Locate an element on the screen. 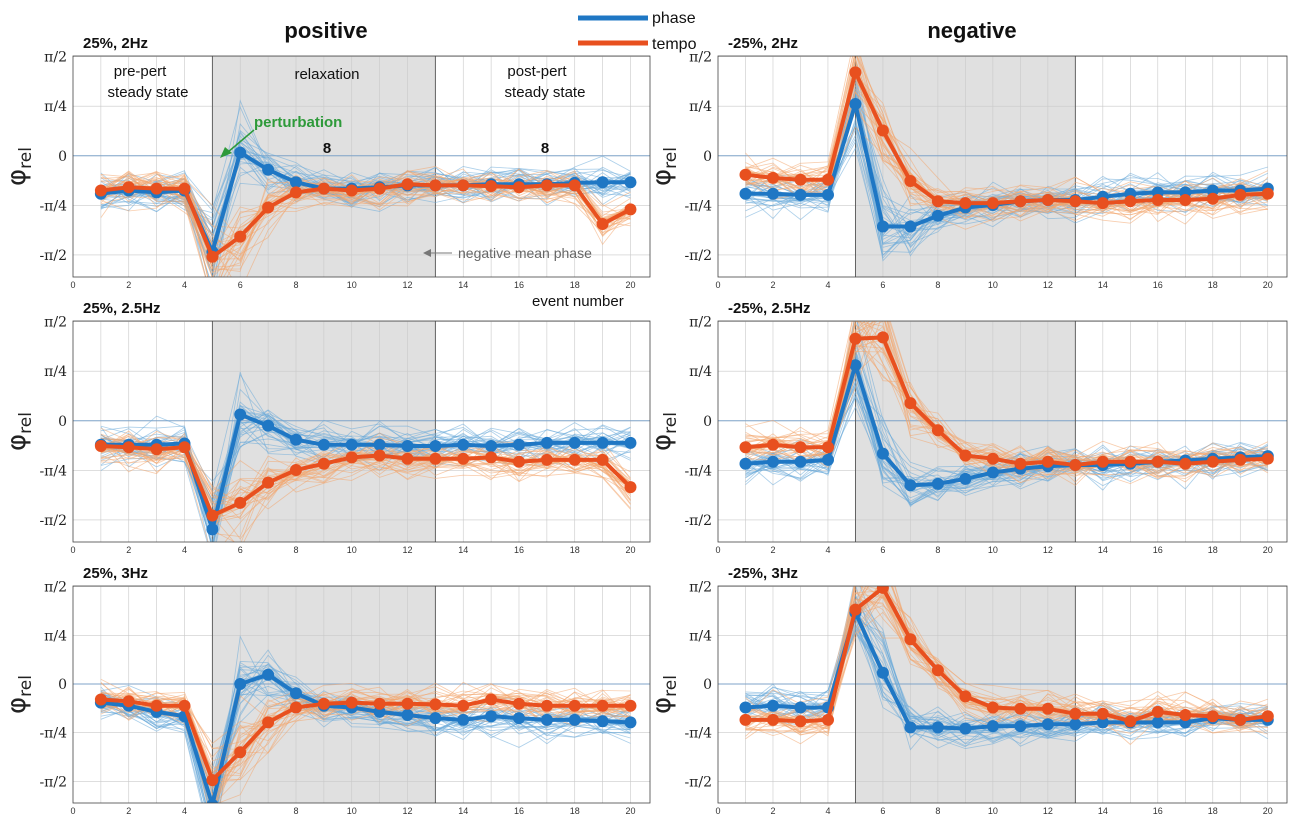  panel-title: 25%, 2Hz is located at coordinates (115, 43).